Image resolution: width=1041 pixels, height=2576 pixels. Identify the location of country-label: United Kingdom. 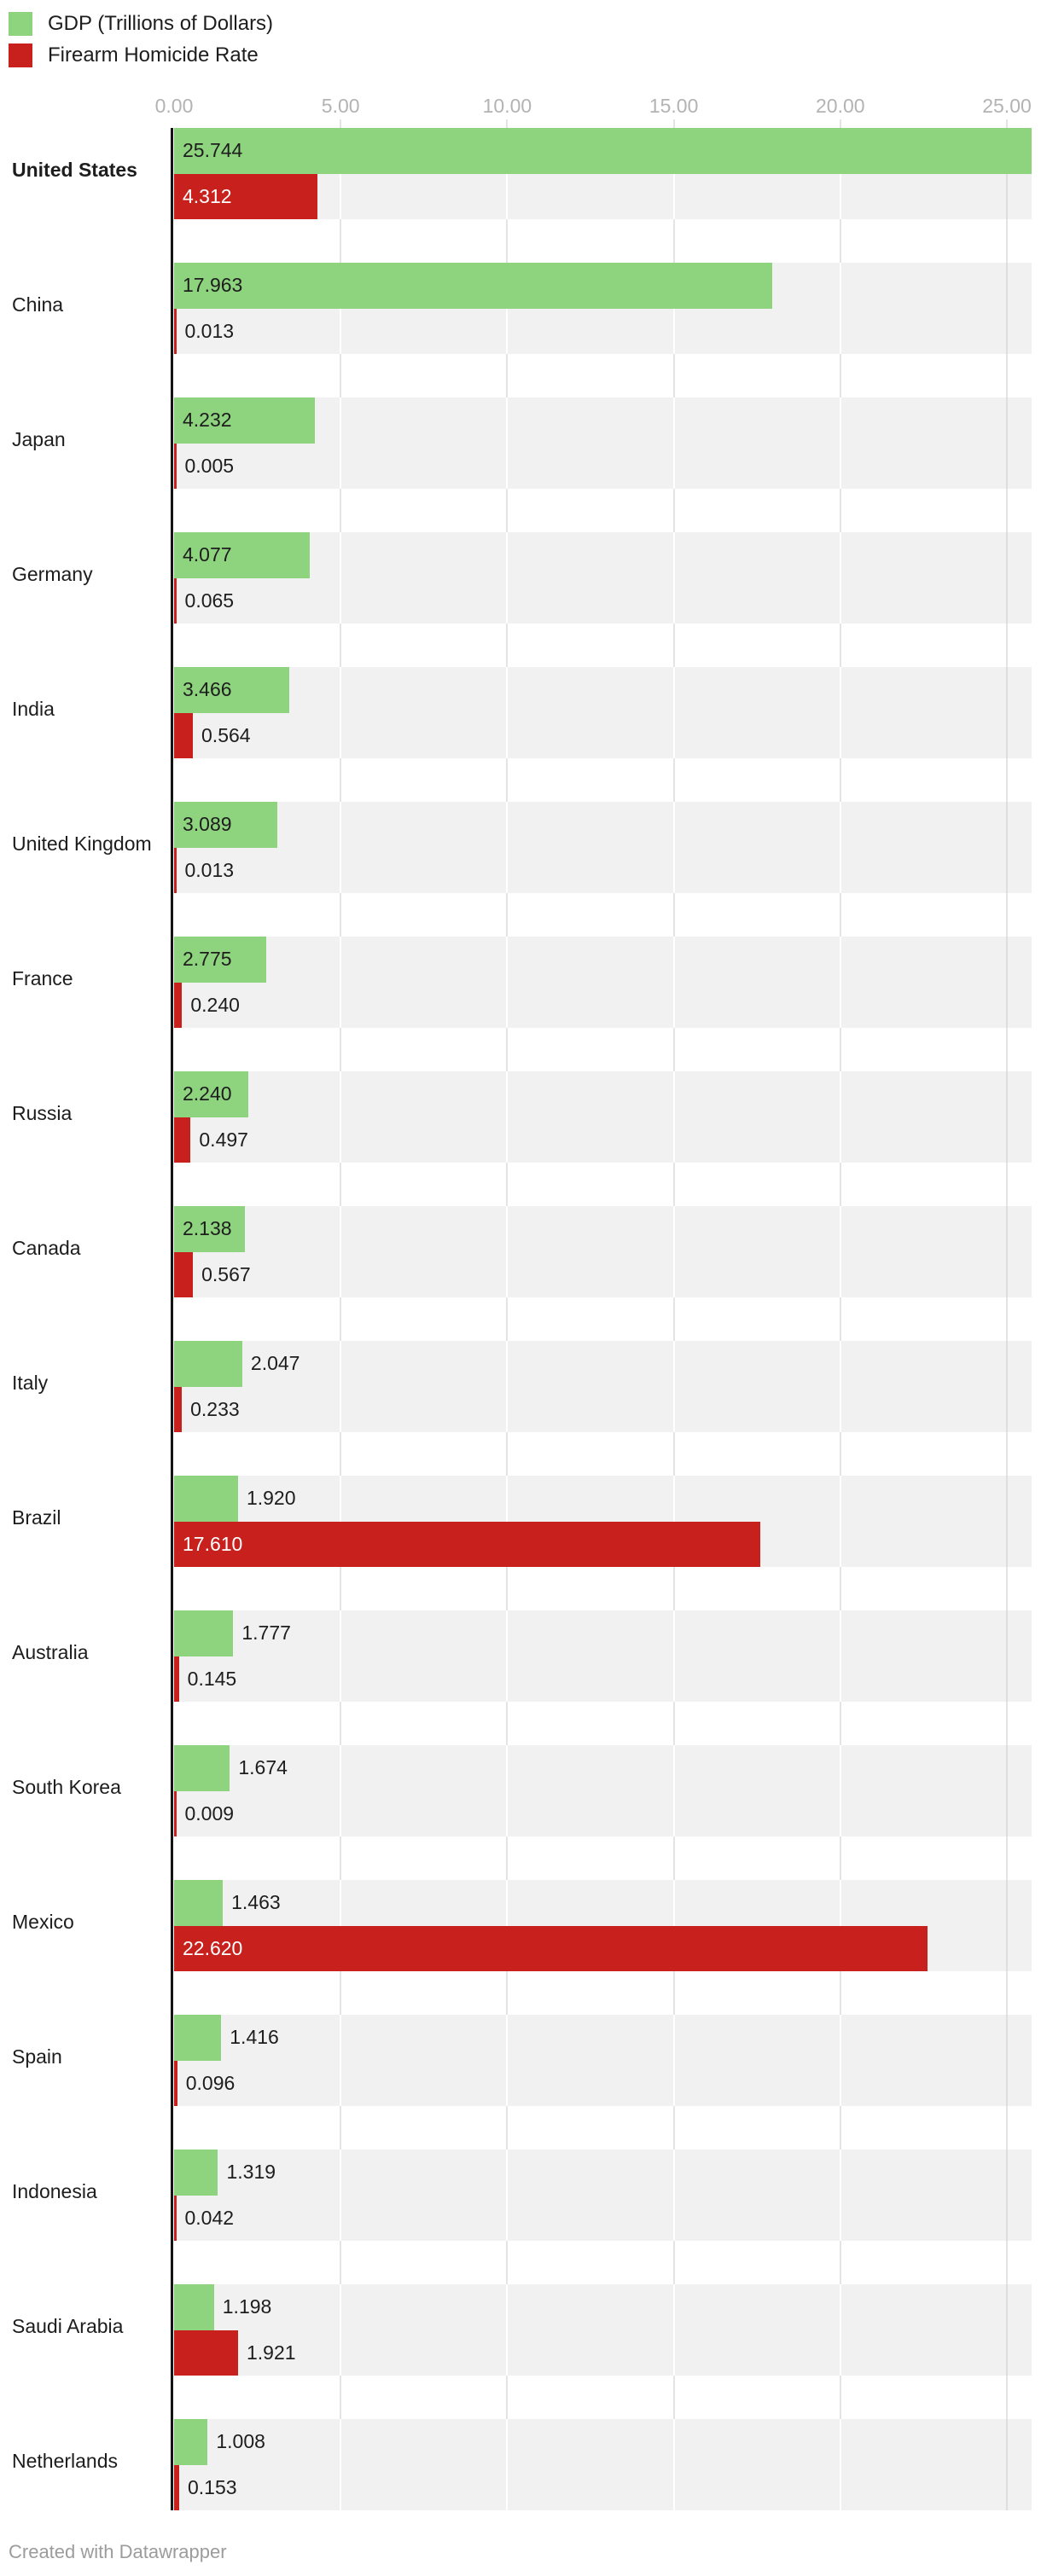
(82, 843).